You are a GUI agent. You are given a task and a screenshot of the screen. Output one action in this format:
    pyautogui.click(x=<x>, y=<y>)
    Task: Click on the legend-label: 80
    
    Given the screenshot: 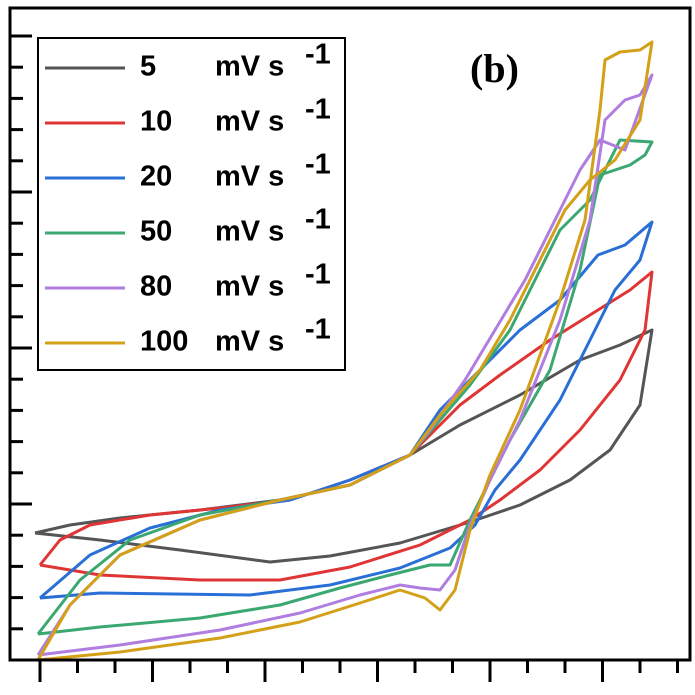 What is the action you would take?
    pyautogui.click(x=156, y=287)
    